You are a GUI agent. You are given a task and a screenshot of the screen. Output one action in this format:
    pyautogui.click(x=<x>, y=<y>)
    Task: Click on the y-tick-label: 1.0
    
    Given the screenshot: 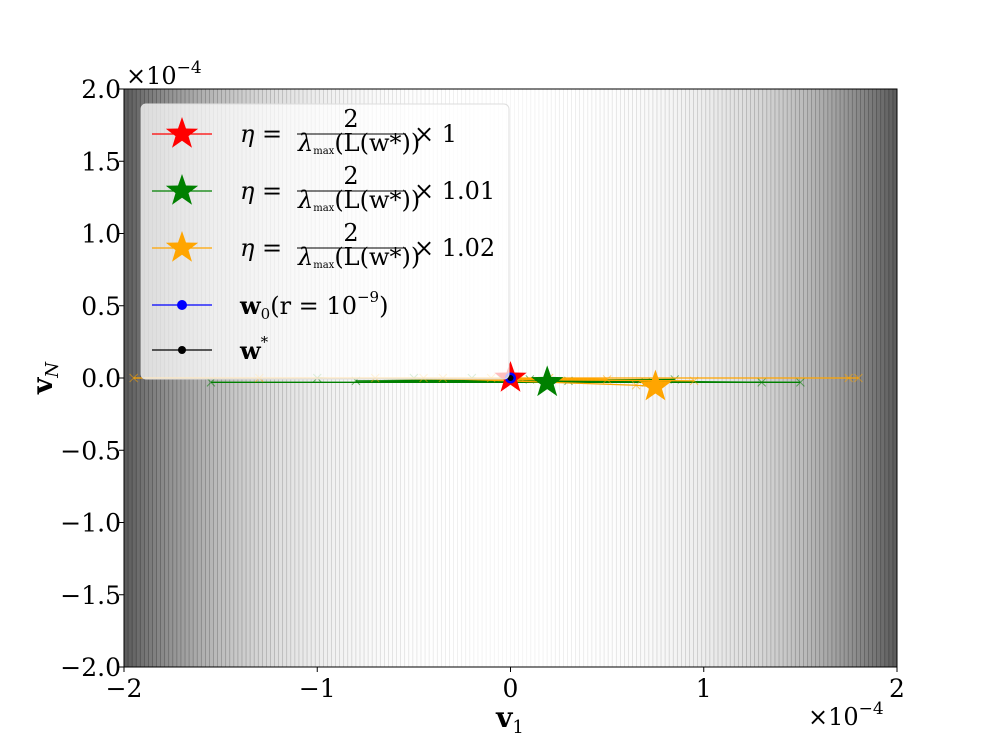 What is the action you would take?
    pyautogui.click(x=101, y=234)
    